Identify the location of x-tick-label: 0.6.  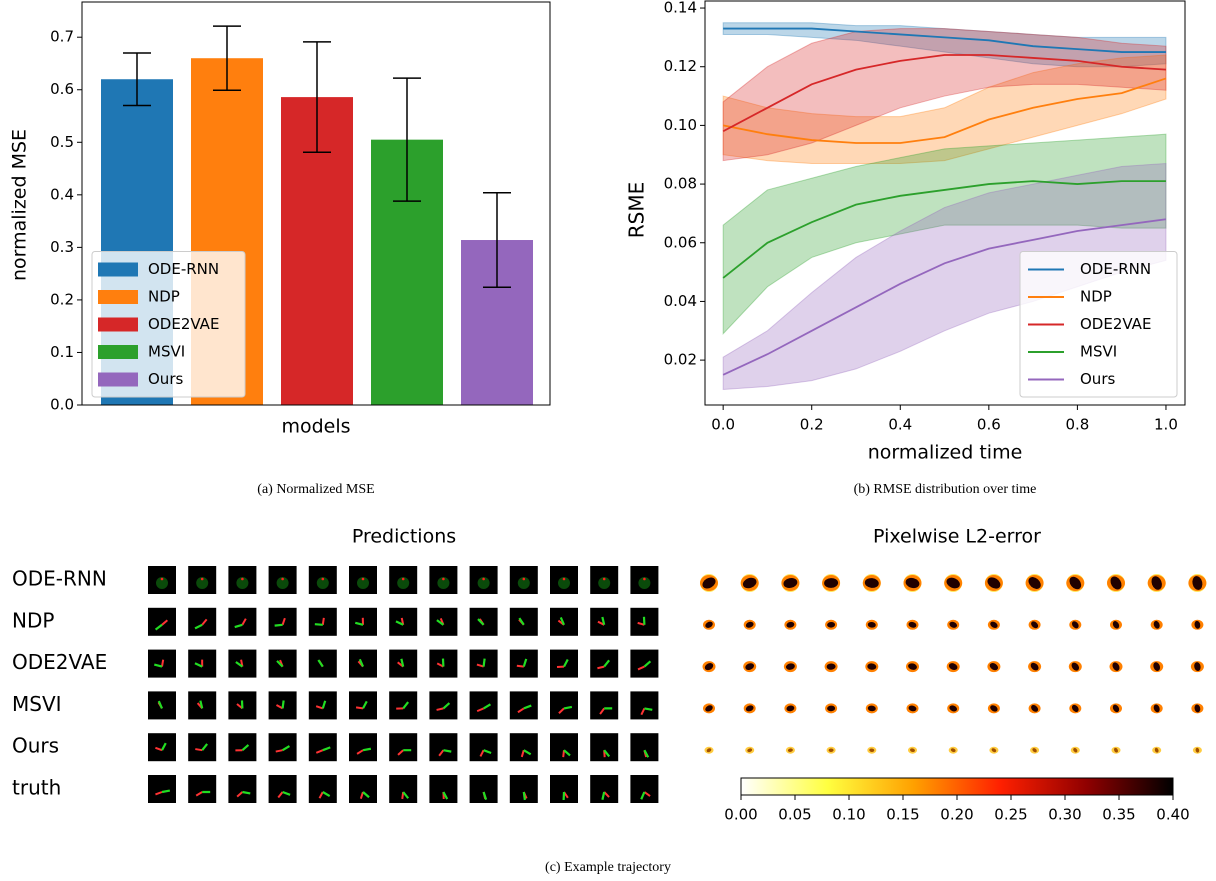
(989, 425).